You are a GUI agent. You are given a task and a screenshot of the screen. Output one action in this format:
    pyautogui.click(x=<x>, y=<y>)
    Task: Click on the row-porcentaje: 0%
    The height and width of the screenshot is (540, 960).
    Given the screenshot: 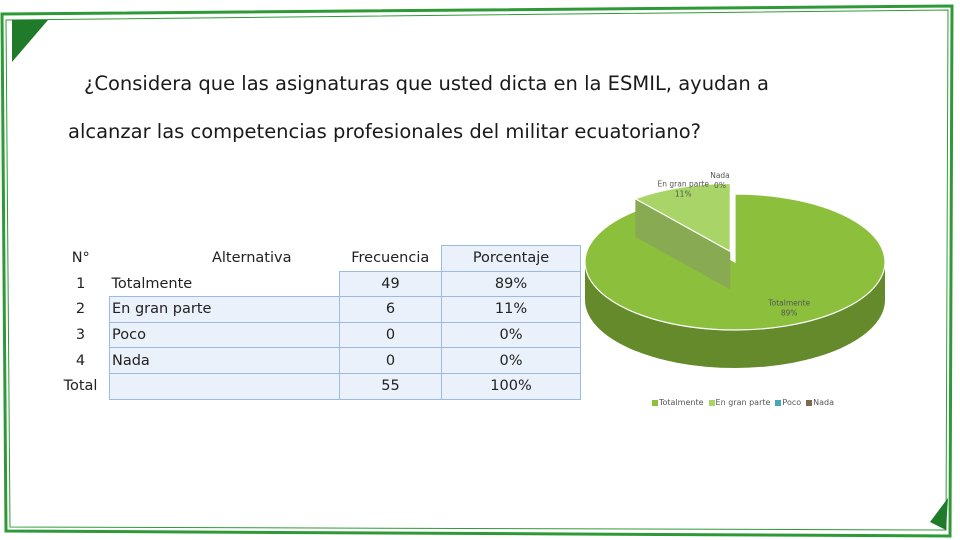 What is the action you would take?
    pyautogui.click(x=511, y=360)
    